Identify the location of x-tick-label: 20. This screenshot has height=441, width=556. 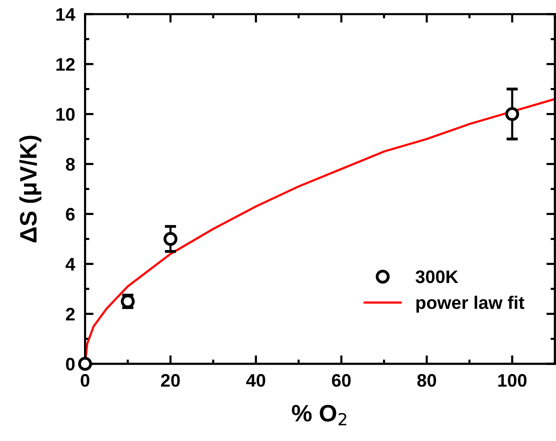
(170, 380).